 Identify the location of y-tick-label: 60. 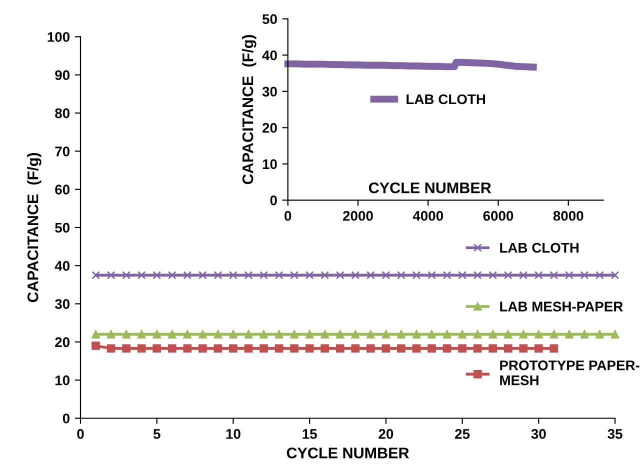
(62, 189).